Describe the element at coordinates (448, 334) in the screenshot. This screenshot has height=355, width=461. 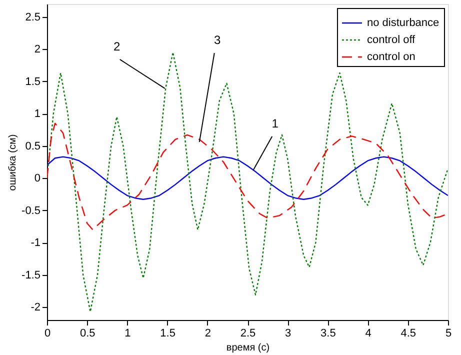
I see `x-tick-label: 5` at that location.